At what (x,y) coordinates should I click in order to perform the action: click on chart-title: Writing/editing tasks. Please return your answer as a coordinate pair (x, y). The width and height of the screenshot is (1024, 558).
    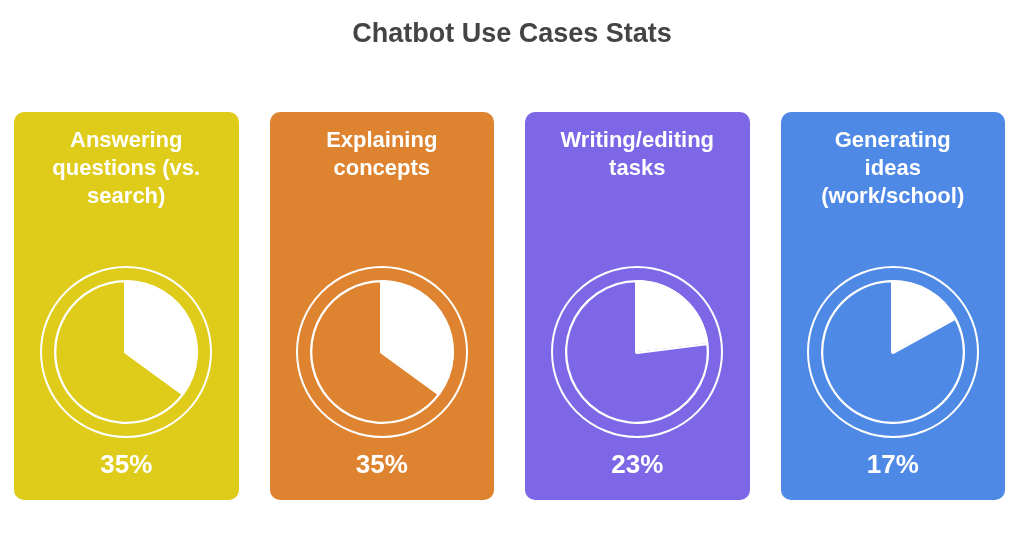
    Looking at the image, I should click on (637, 154).